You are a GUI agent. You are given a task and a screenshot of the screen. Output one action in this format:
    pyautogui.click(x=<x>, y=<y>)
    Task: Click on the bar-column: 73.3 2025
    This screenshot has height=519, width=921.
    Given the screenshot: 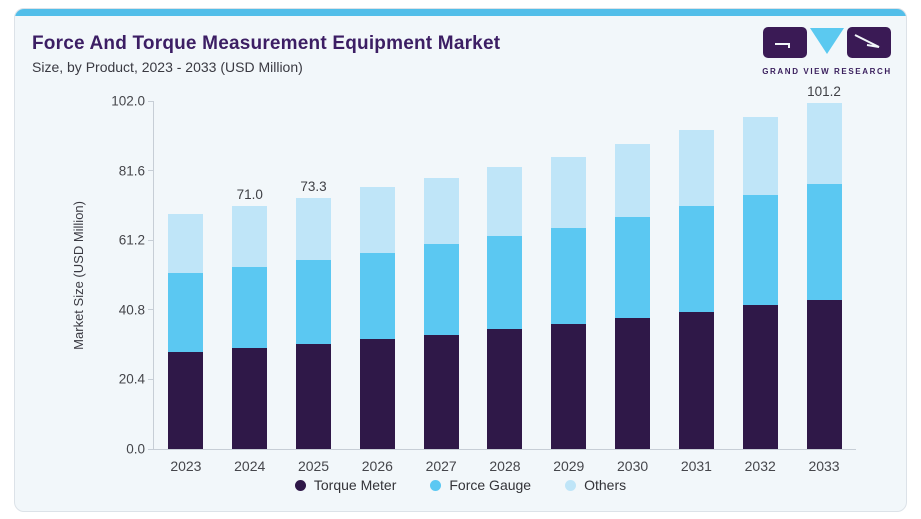 What is the action you would take?
    pyautogui.click(x=314, y=287)
    